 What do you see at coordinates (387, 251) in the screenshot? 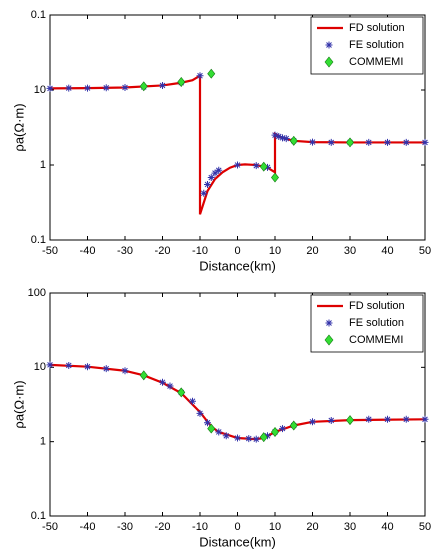
I see `x-tick-label: 40` at bounding box center [387, 251].